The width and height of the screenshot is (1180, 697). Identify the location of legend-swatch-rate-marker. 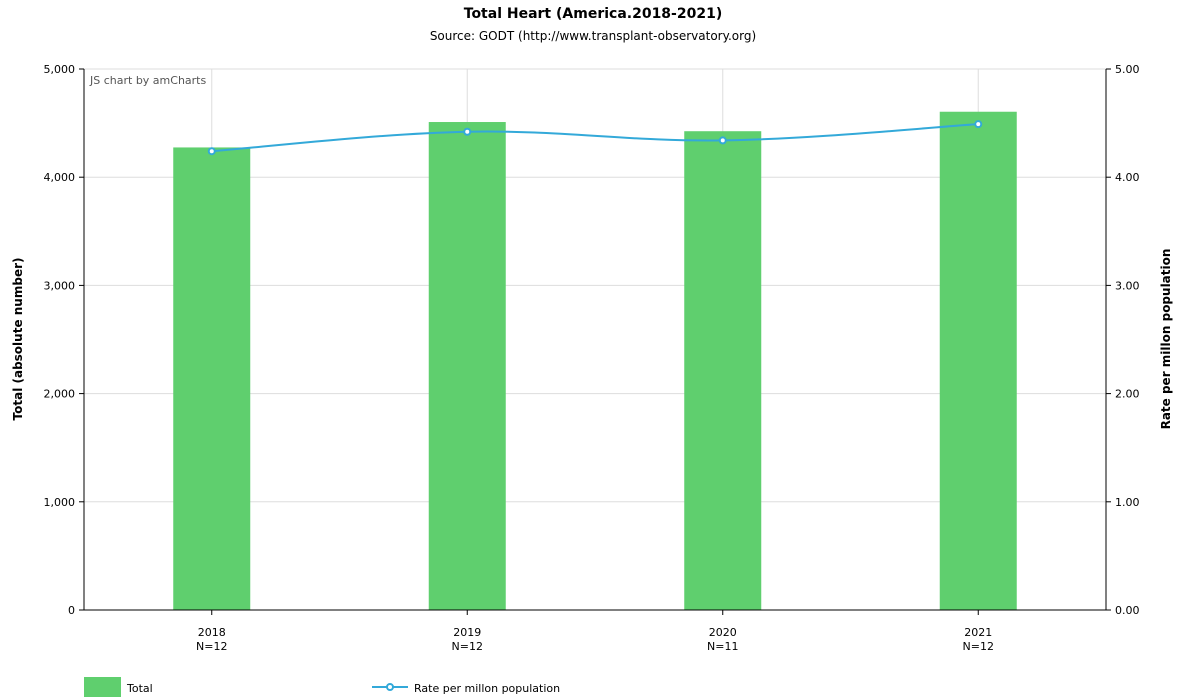
(390, 687).